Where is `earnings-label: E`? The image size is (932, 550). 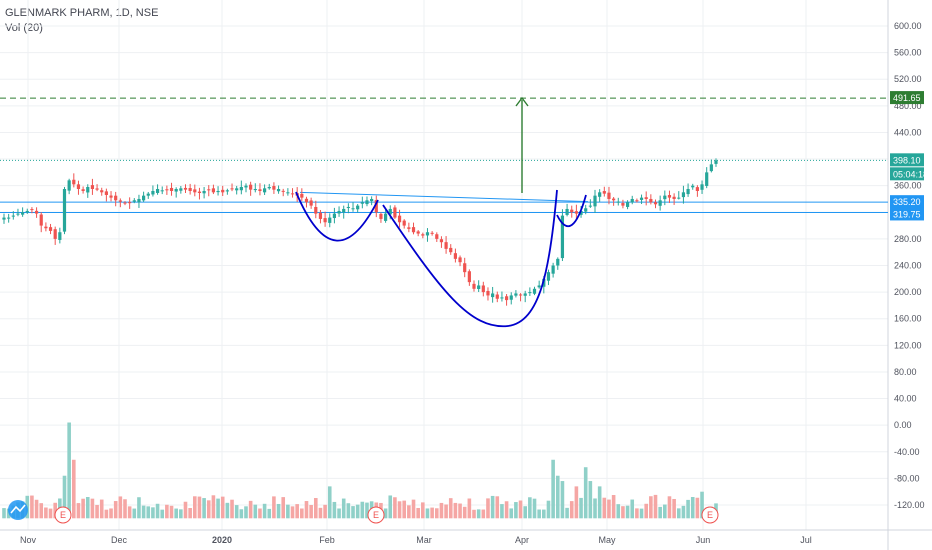
earnings-label: E is located at coordinates (710, 515).